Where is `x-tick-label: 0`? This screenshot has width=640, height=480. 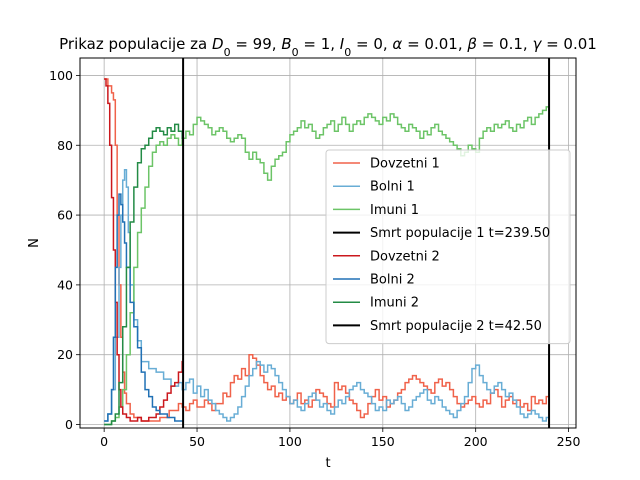
x-tick-label: 0 is located at coordinates (104, 441).